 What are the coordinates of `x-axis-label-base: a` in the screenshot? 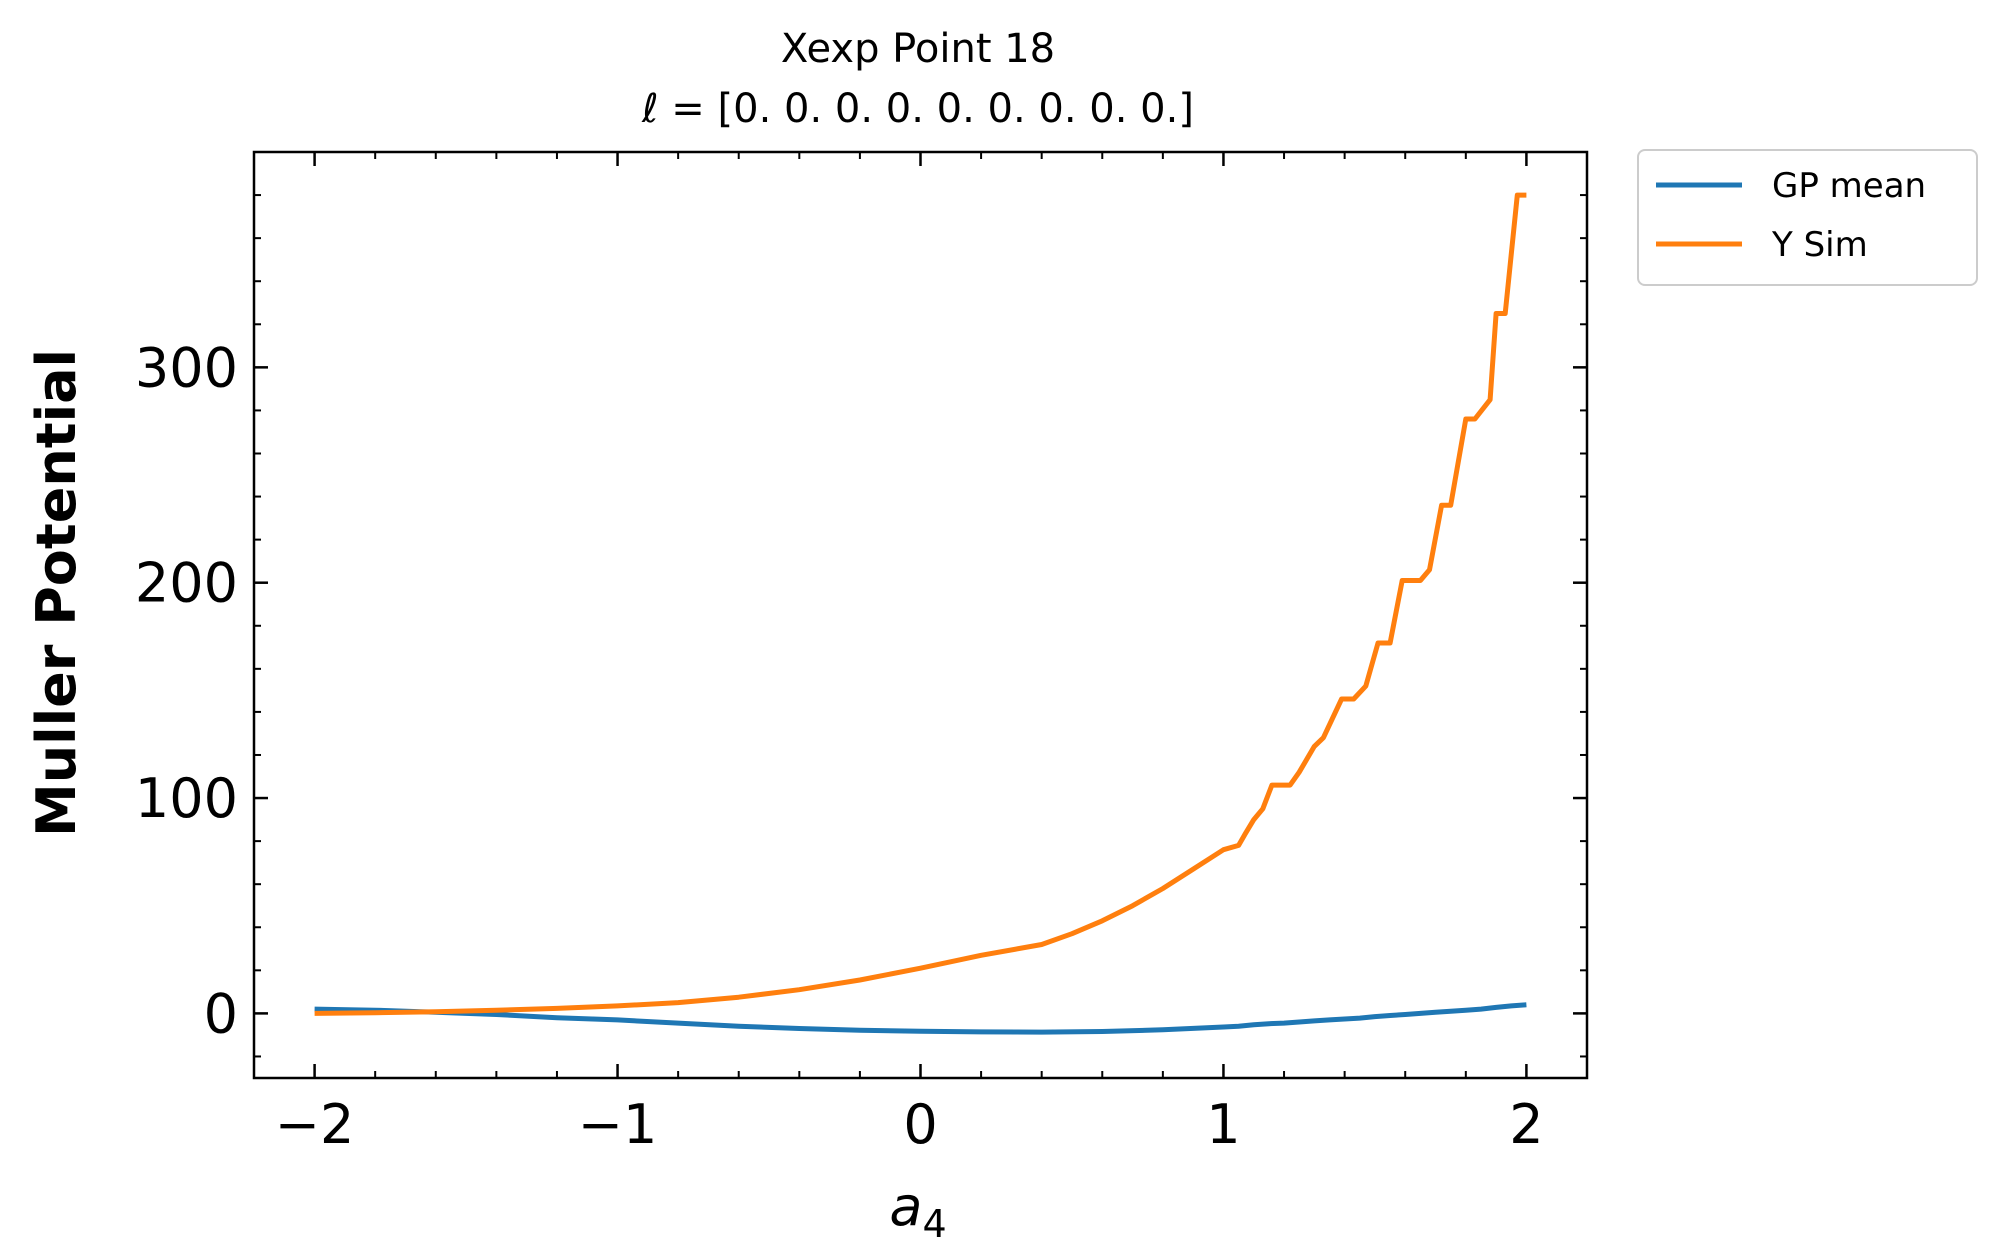 It's located at (905, 1206).